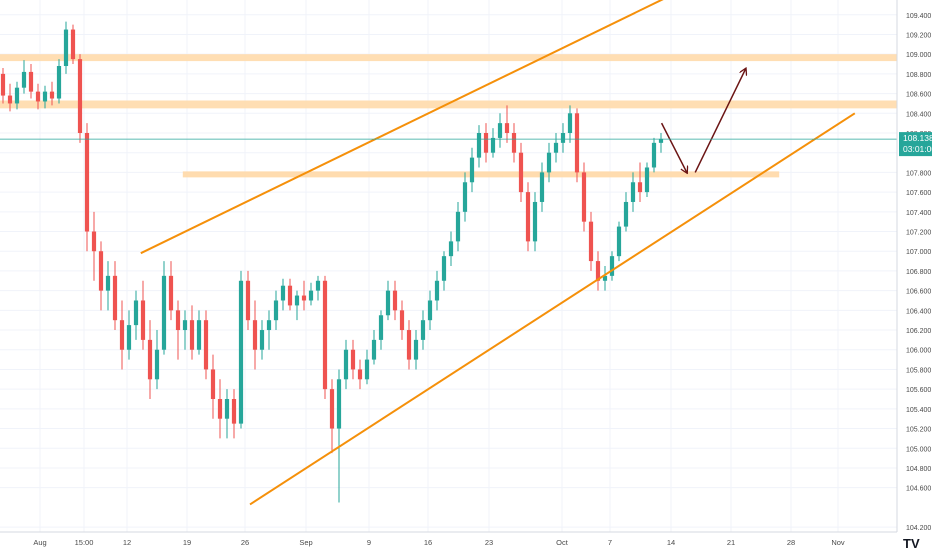  What do you see at coordinates (918, 430) in the screenshot?
I see `price-tick-label: 105.200` at bounding box center [918, 430].